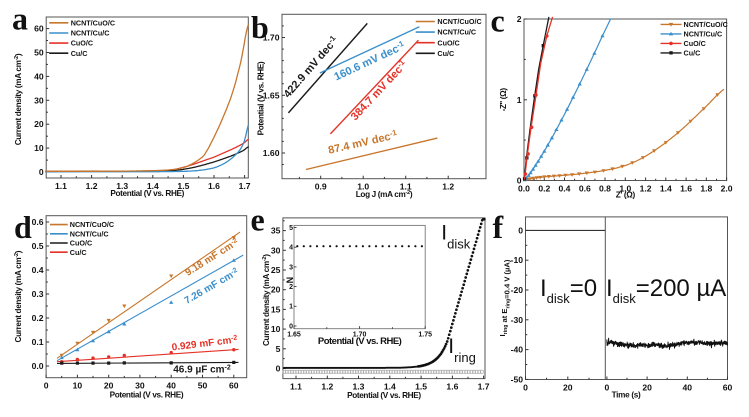 The height and width of the screenshot is (417, 749). Describe the element at coordinates (626, 195) in the screenshot. I see `svg-text: Z' (Ω)` at that location.